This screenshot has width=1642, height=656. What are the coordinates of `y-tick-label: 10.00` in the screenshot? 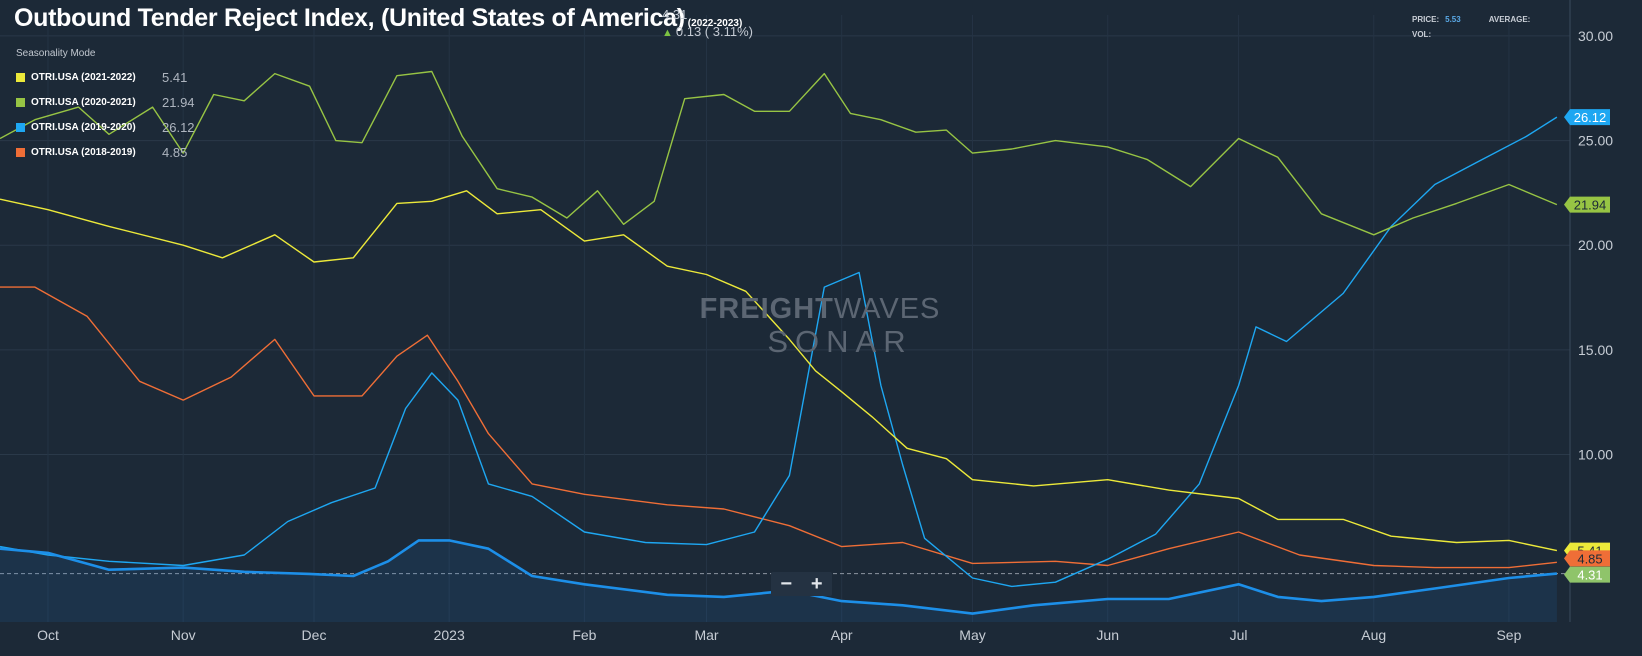 It's located at (1595, 455).